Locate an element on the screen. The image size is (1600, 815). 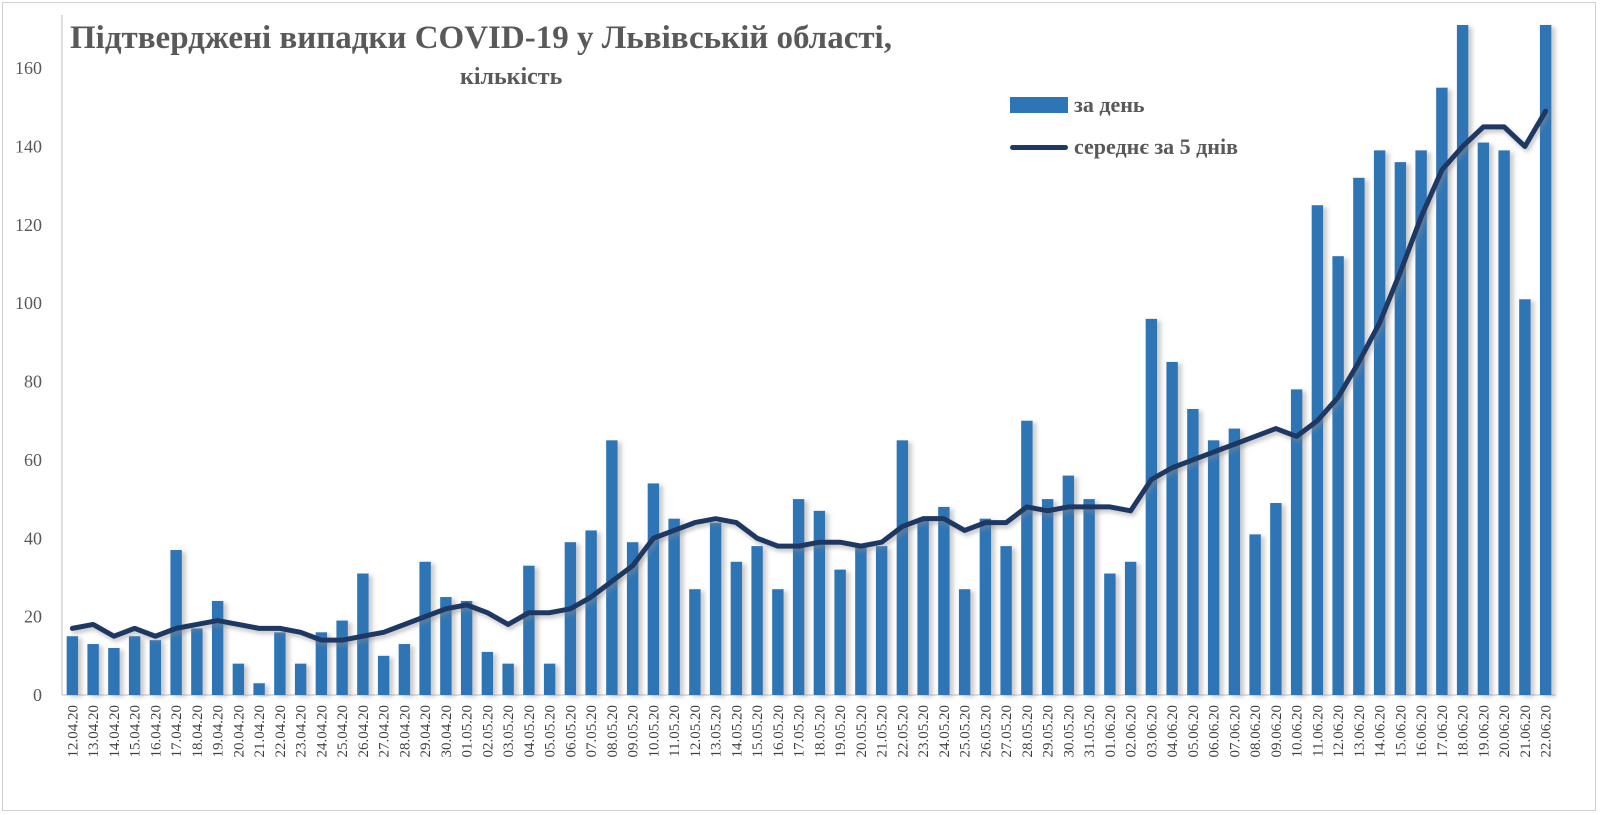
bar-10.06.20 is located at coordinates (1296, 542).